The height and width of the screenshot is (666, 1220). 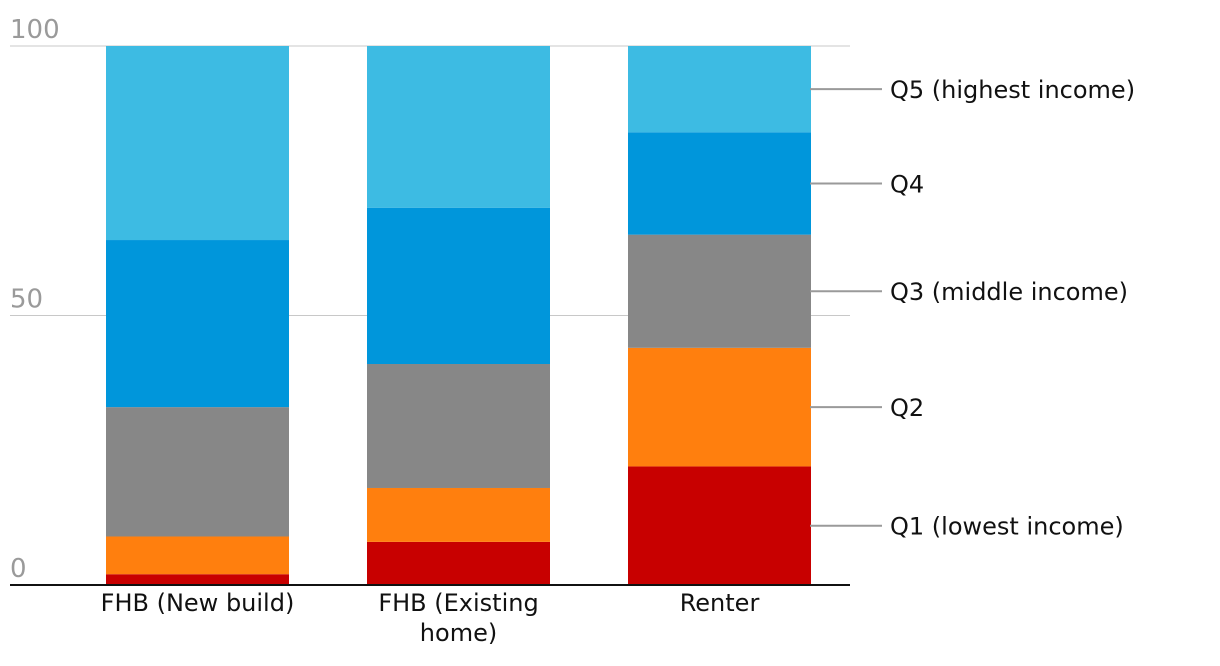 What do you see at coordinates (1007, 527) in the screenshot?
I see `legend-label: Q1 (lowest income)` at bounding box center [1007, 527].